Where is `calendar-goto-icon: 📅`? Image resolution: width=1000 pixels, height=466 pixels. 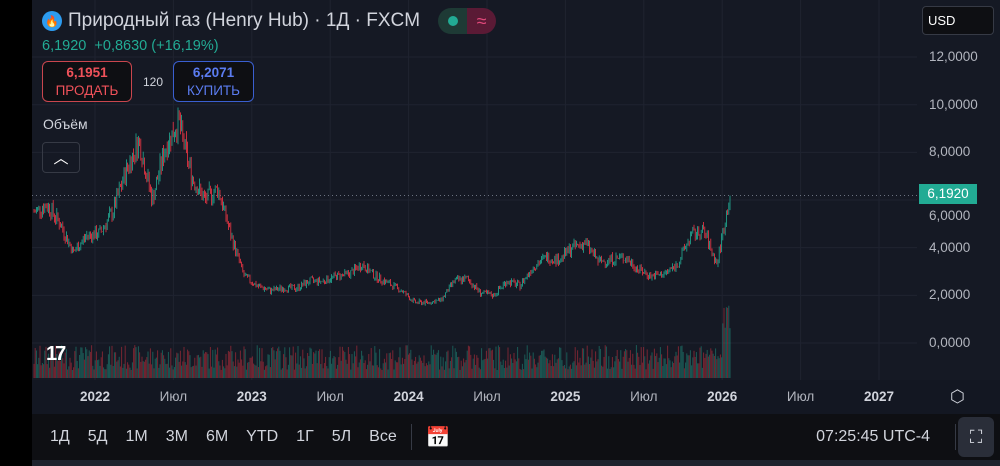 calendar-goto-icon: 📅 is located at coordinates (438, 437).